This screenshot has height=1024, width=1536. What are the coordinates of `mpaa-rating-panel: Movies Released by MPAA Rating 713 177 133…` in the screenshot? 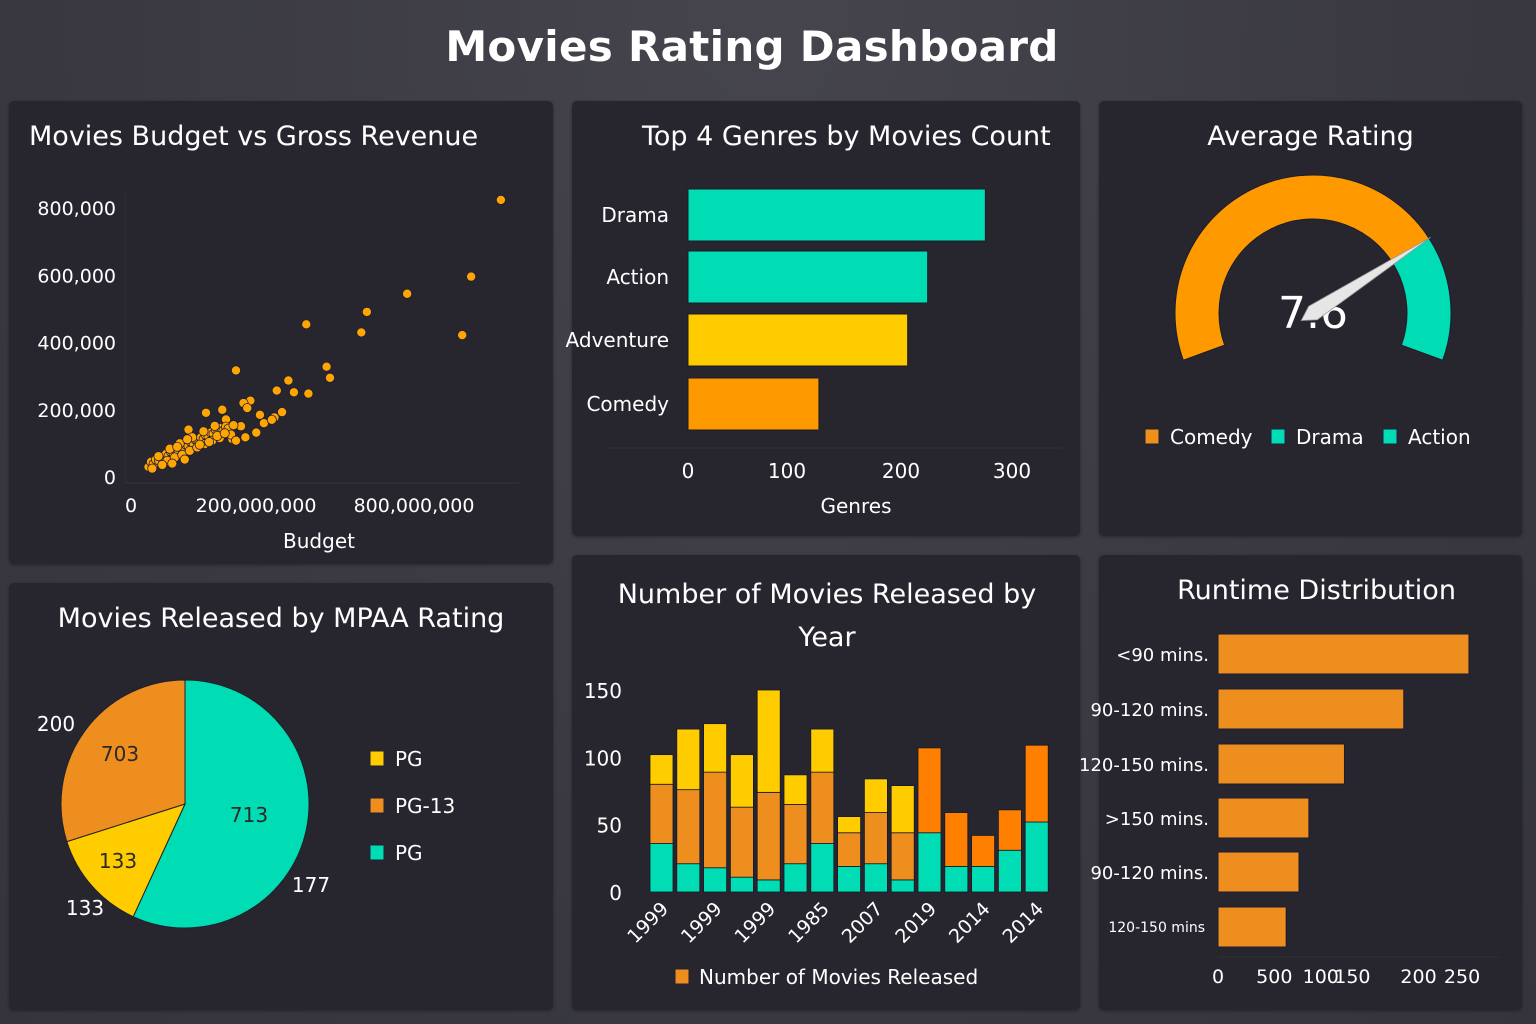 It's located at (281, 796).